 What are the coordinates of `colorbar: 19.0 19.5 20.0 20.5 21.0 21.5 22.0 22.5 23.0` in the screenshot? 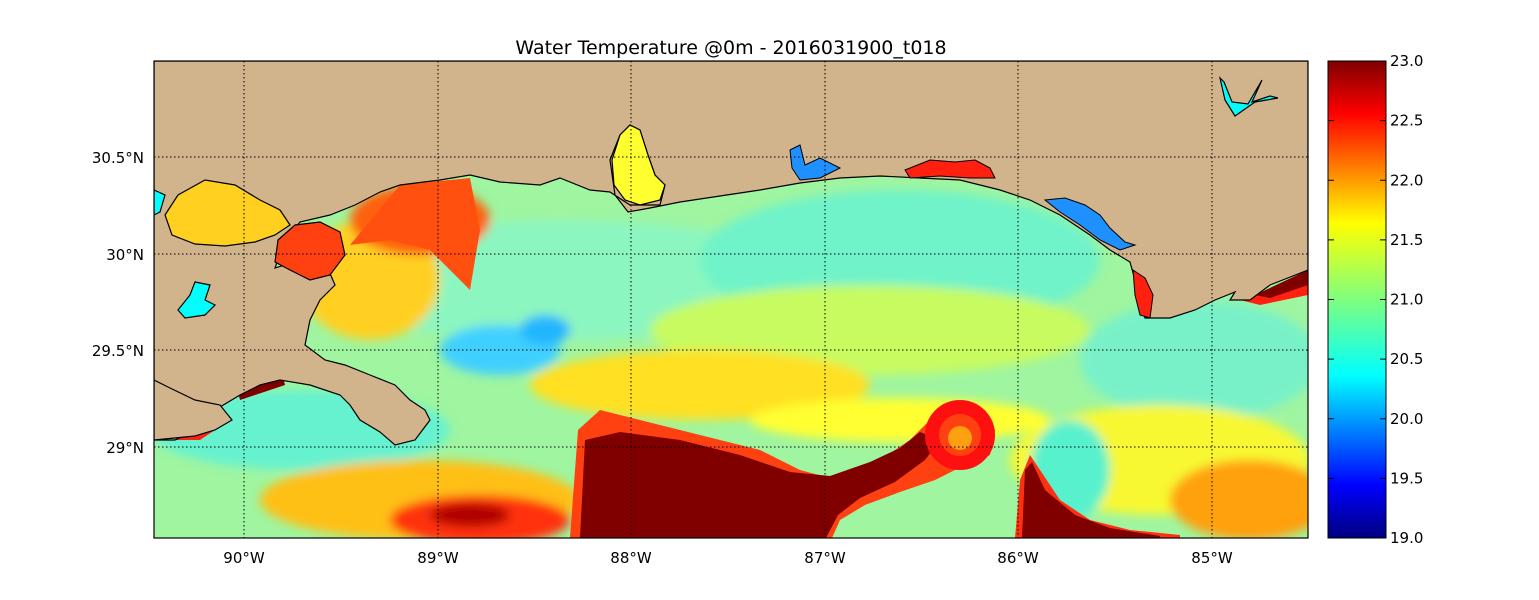 It's located at (1375, 299).